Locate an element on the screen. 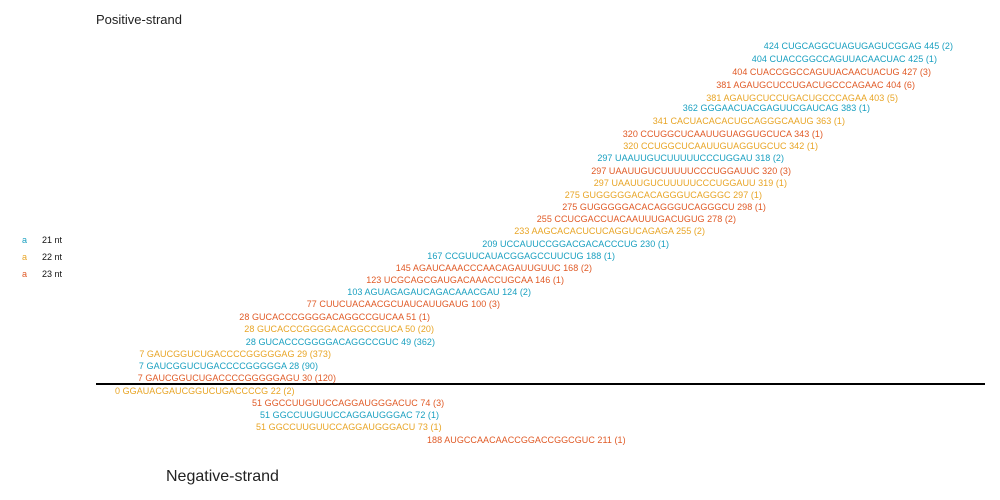 This screenshot has height=500, width=1000. neg-read-3: 51 GGCCUUGUUCCAGGAUGGGAC 72 (1) is located at coordinates (350, 415).